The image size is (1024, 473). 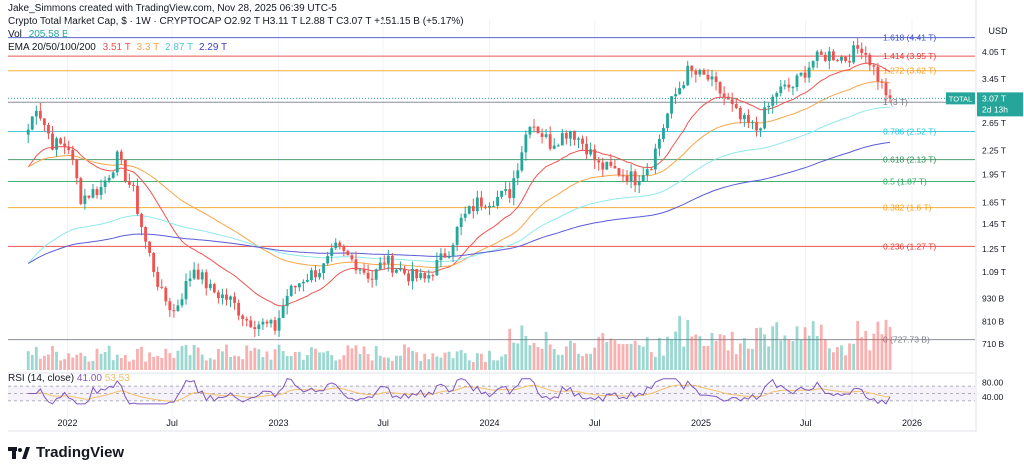 What do you see at coordinates (80, 452) in the screenshot?
I see `brand-name: TradingView` at bounding box center [80, 452].